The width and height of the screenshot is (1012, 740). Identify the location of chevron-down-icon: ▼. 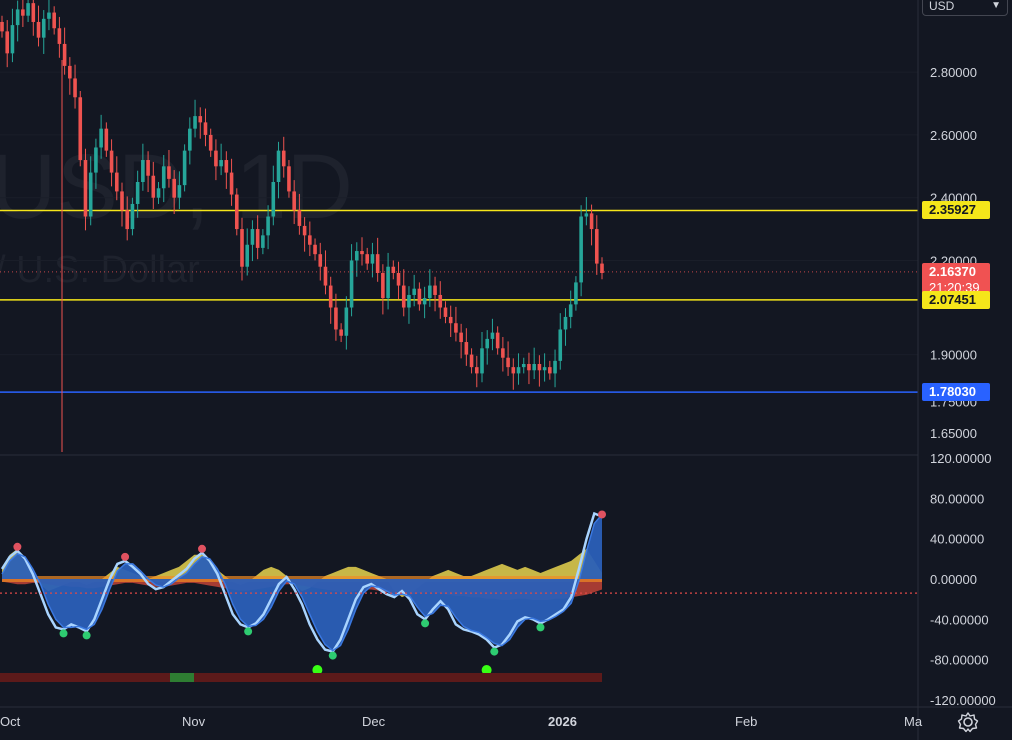
(996, 5).